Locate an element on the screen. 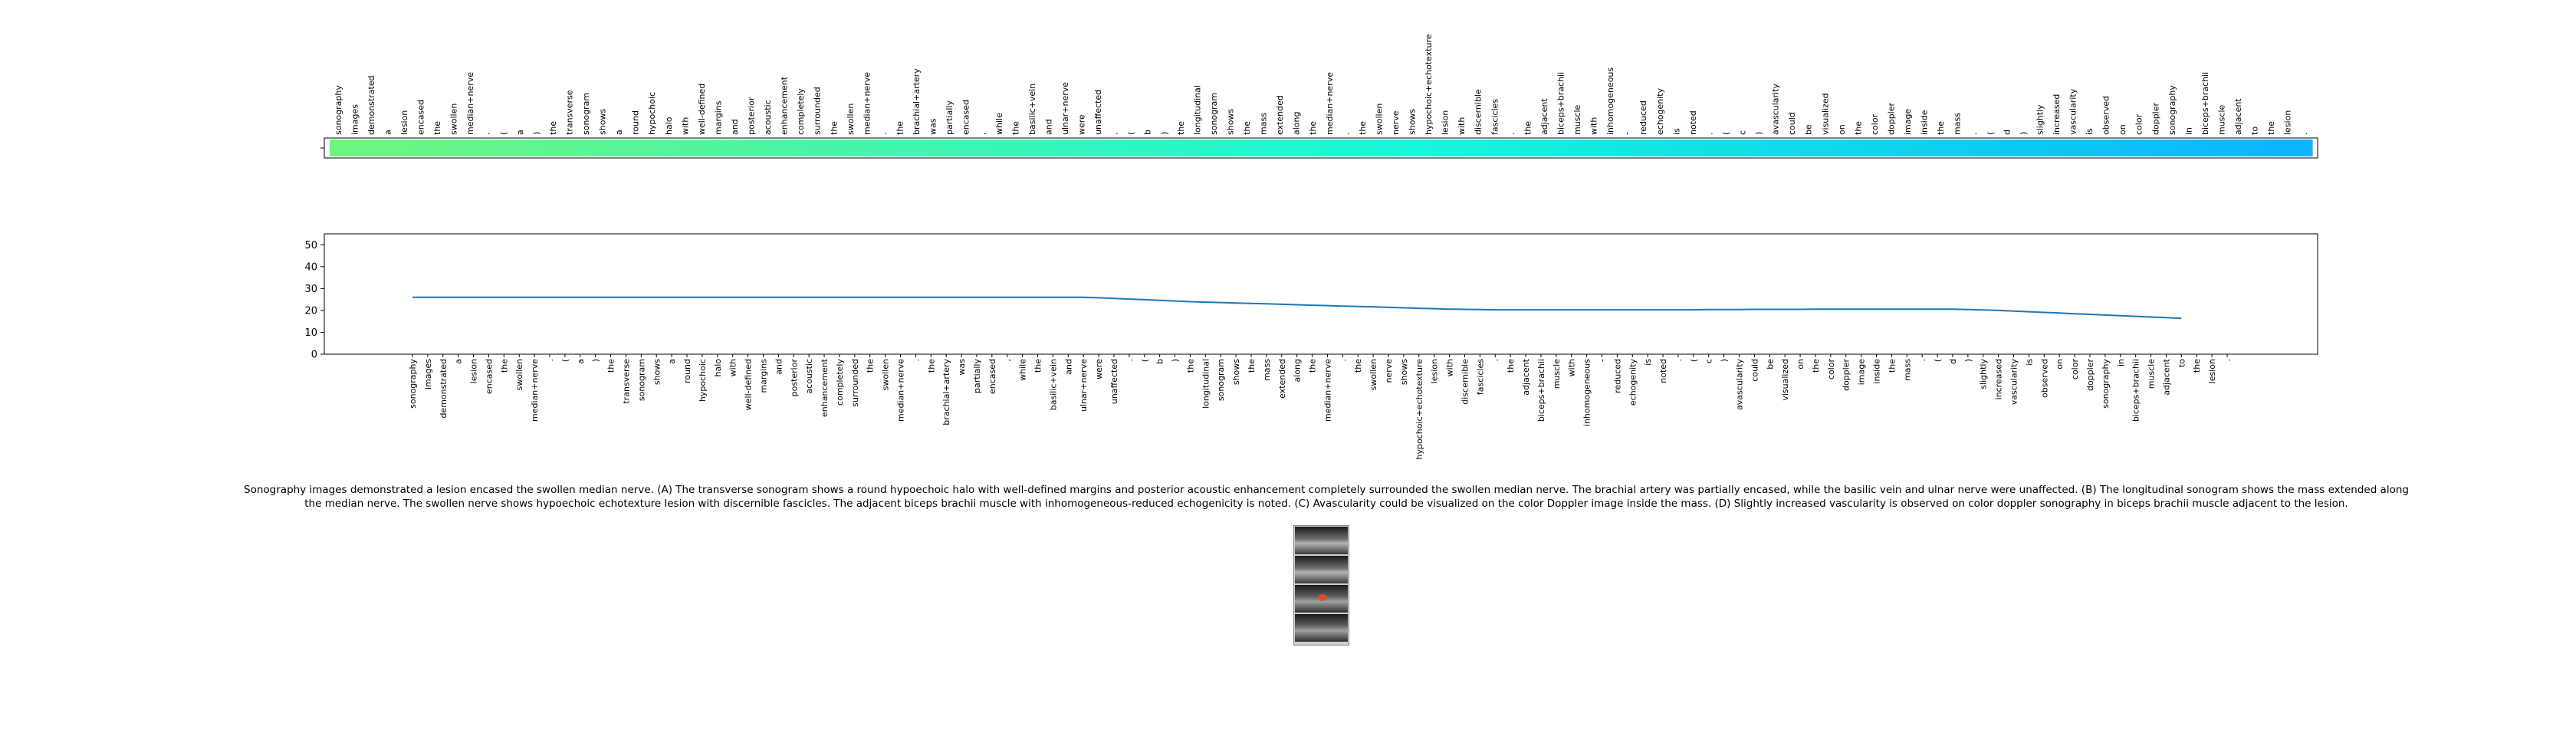 This screenshot has width=2576, height=736. heatmap-token-label: sonogram is located at coordinates (1214, 114).